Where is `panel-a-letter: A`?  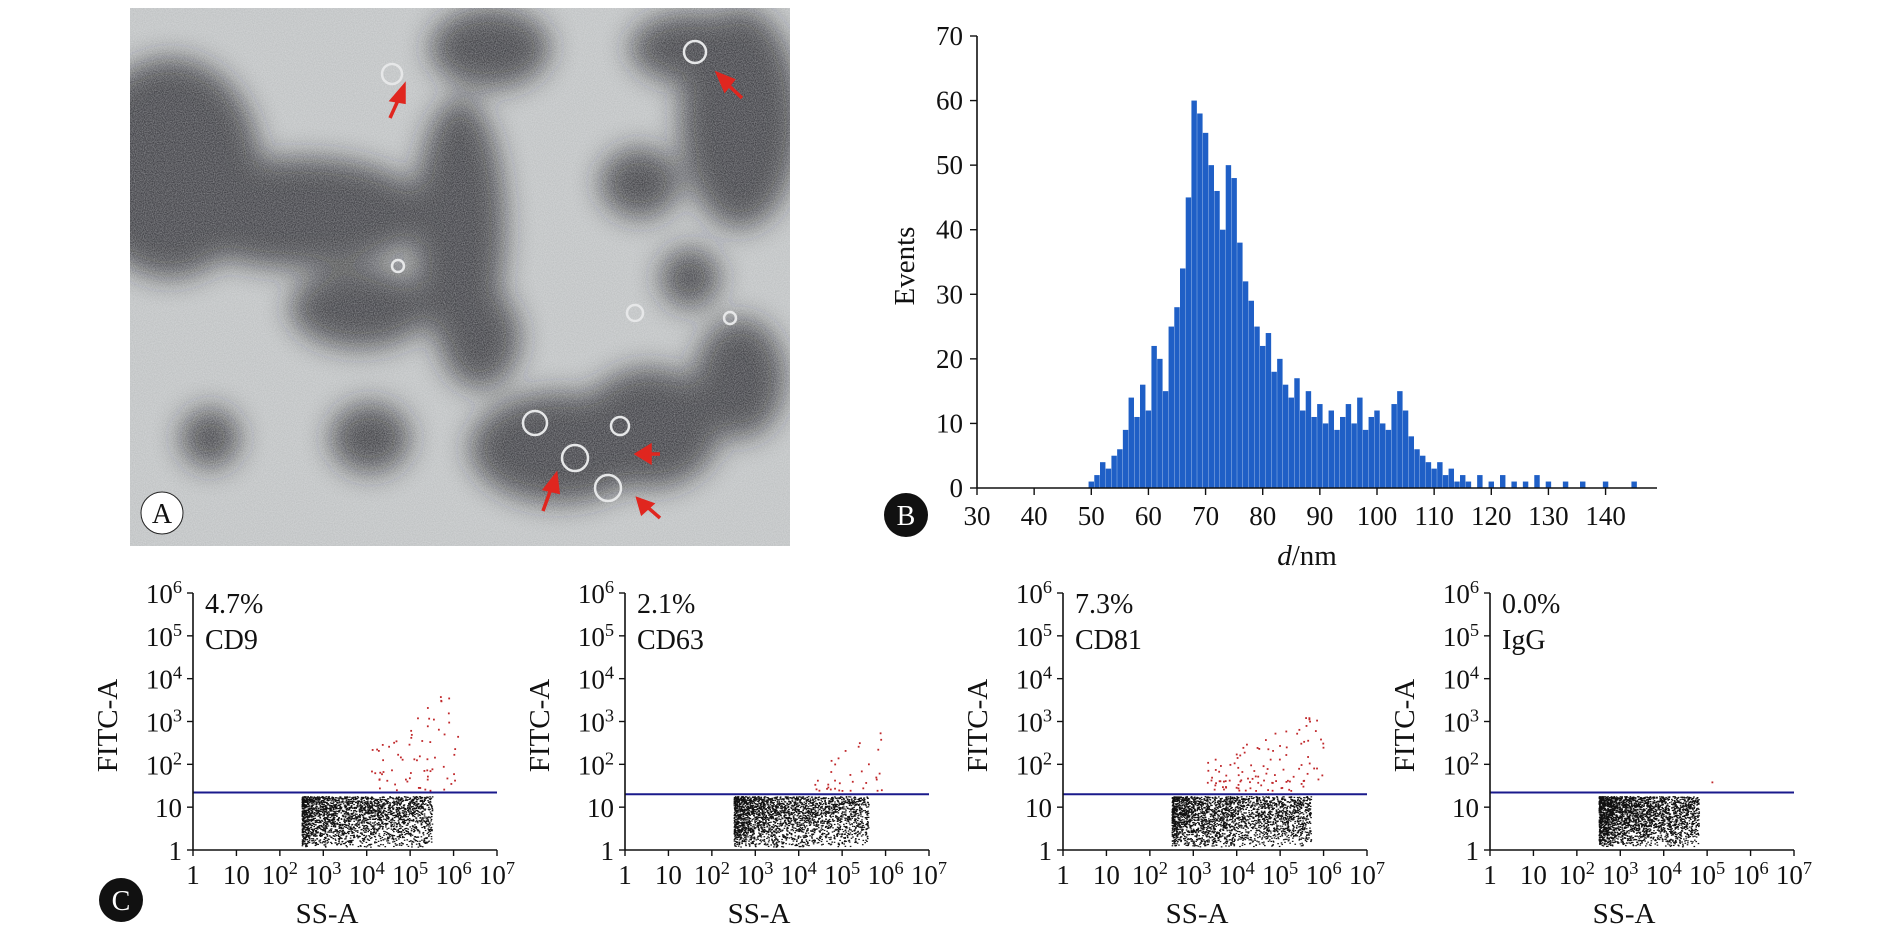 panel-a-letter: A is located at coordinates (162, 514).